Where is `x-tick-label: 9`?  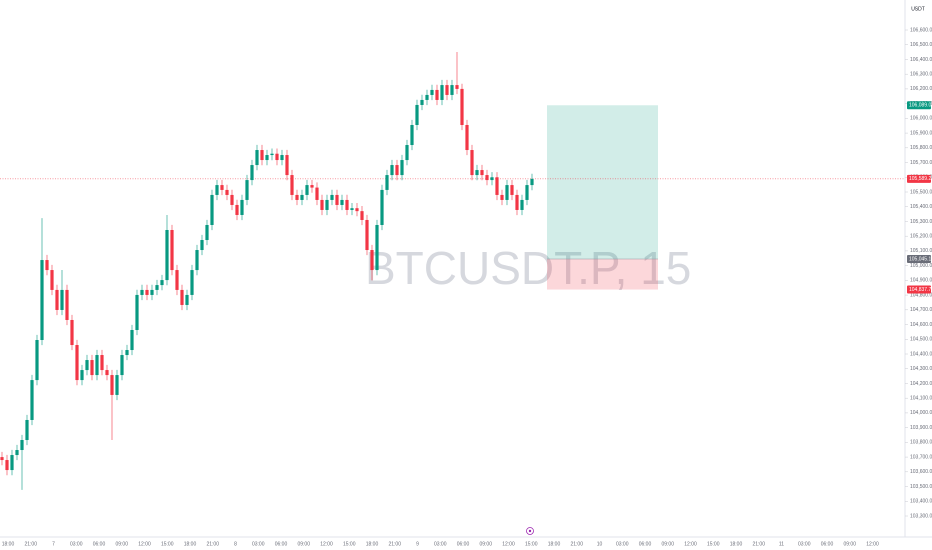 x-tick-label: 9 is located at coordinates (417, 544).